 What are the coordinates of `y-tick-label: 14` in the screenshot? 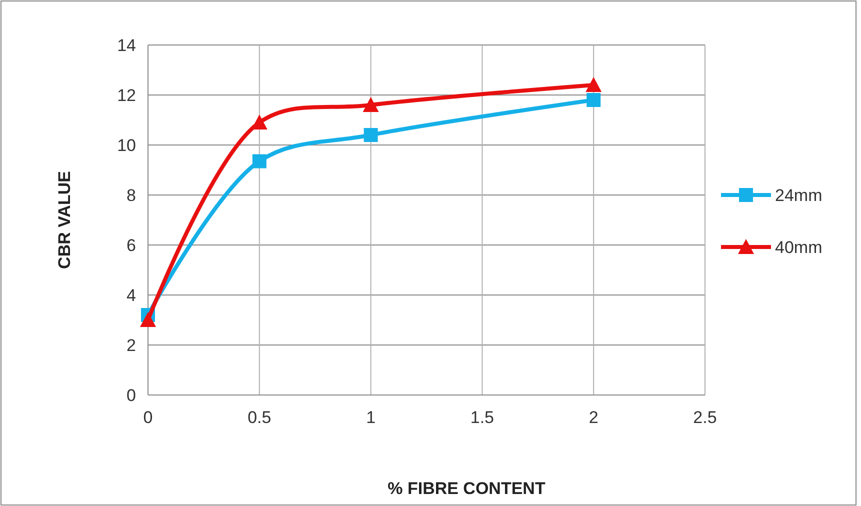 It's located at (126, 45).